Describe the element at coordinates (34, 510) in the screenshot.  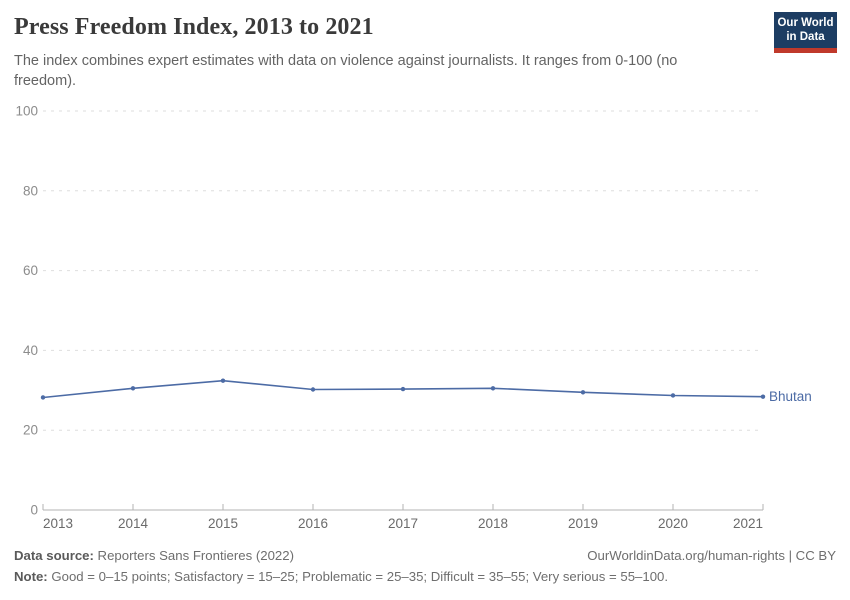
I see `y-tick-label-0: 0` at that location.